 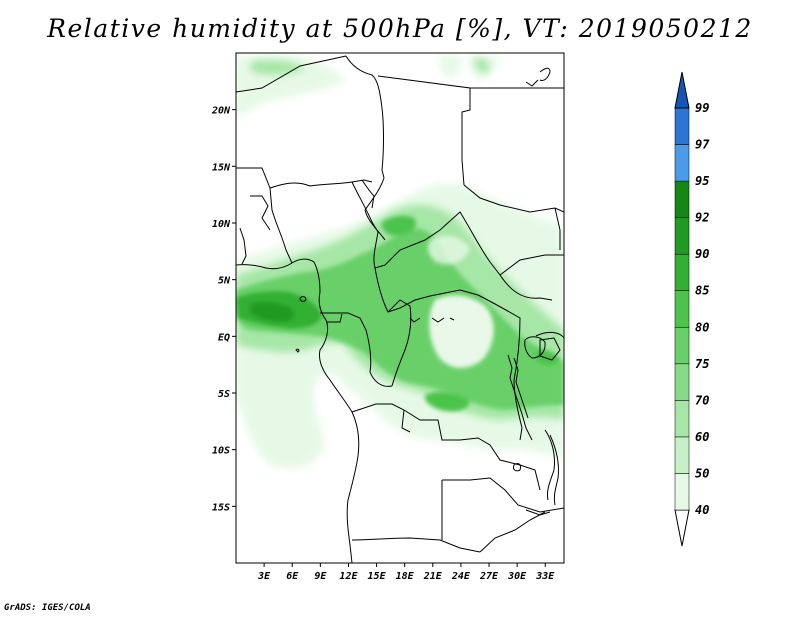 I want to click on lon-tick-label: 24E, so click(x=461, y=576).